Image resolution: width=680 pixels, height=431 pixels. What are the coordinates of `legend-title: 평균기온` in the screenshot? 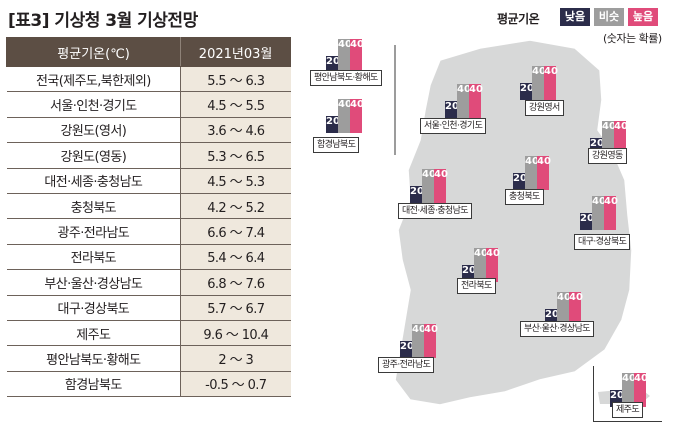 It's located at (518, 19).